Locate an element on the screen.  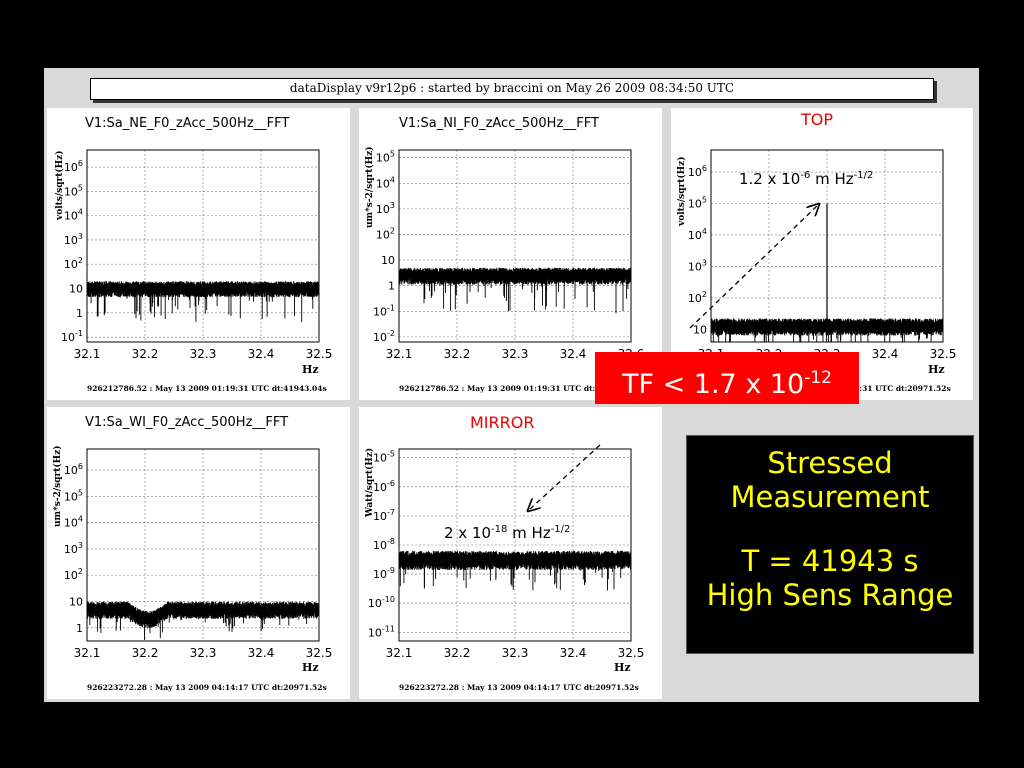
top-value-exp: -6 is located at coordinates (805, 175).